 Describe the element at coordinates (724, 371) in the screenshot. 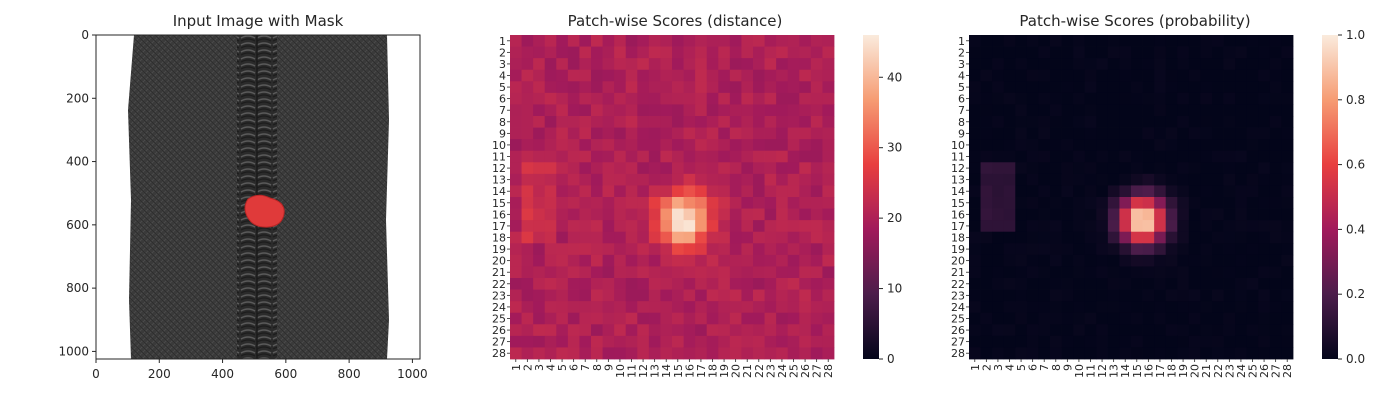

I see `col-tick-label: 19` at that location.